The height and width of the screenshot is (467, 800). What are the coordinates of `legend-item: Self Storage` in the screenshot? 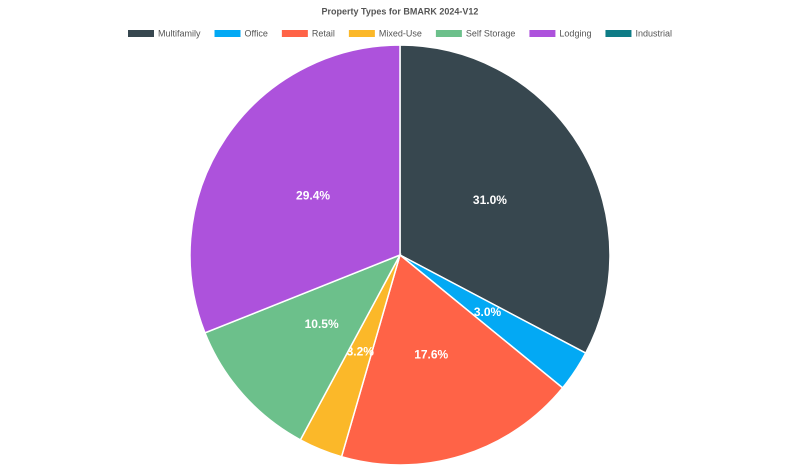 It's located at (475, 33).